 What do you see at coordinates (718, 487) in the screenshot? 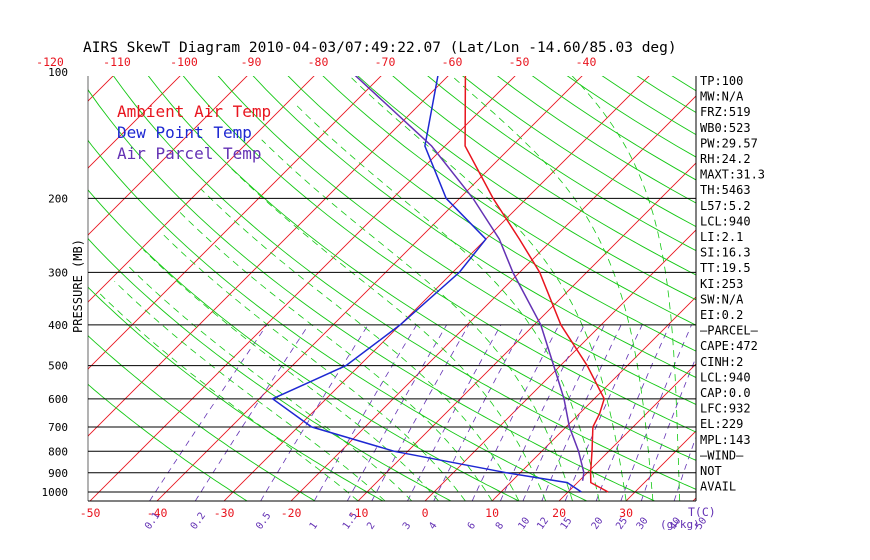
I see `index-entry: AVAIL` at bounding box center [718, 487].